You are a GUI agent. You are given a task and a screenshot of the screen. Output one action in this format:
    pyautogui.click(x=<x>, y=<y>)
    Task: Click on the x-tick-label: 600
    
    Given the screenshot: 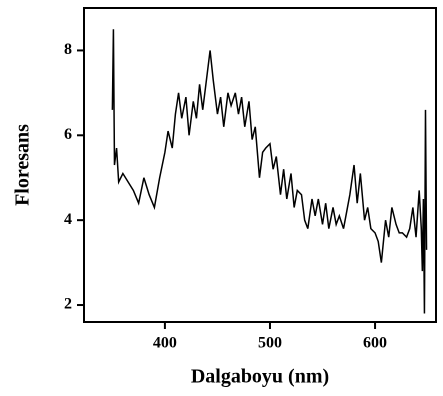 What is the action you would take?
    pyautogui.click(x=375, y=343)
    